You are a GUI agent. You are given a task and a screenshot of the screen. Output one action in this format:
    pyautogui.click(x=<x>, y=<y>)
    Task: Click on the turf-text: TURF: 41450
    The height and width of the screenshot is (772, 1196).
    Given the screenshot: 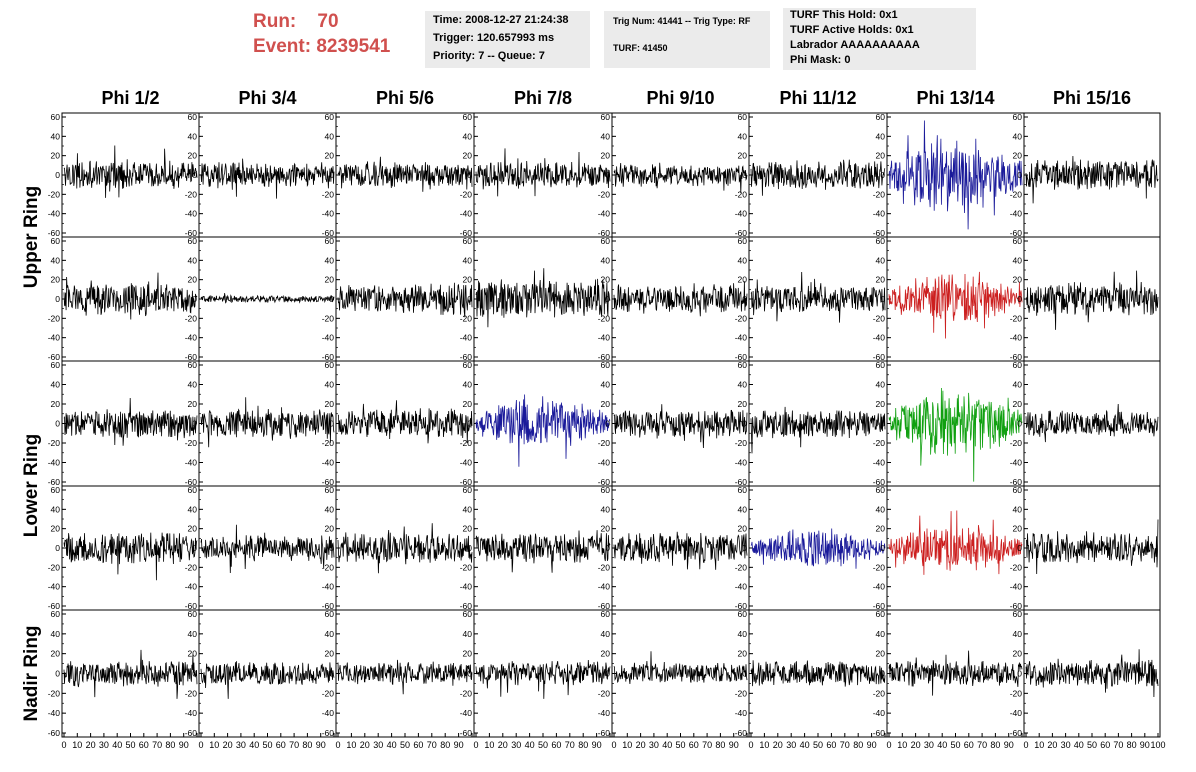 What is the action you would take?
    pyautogui.click(x=640, y=48)
    